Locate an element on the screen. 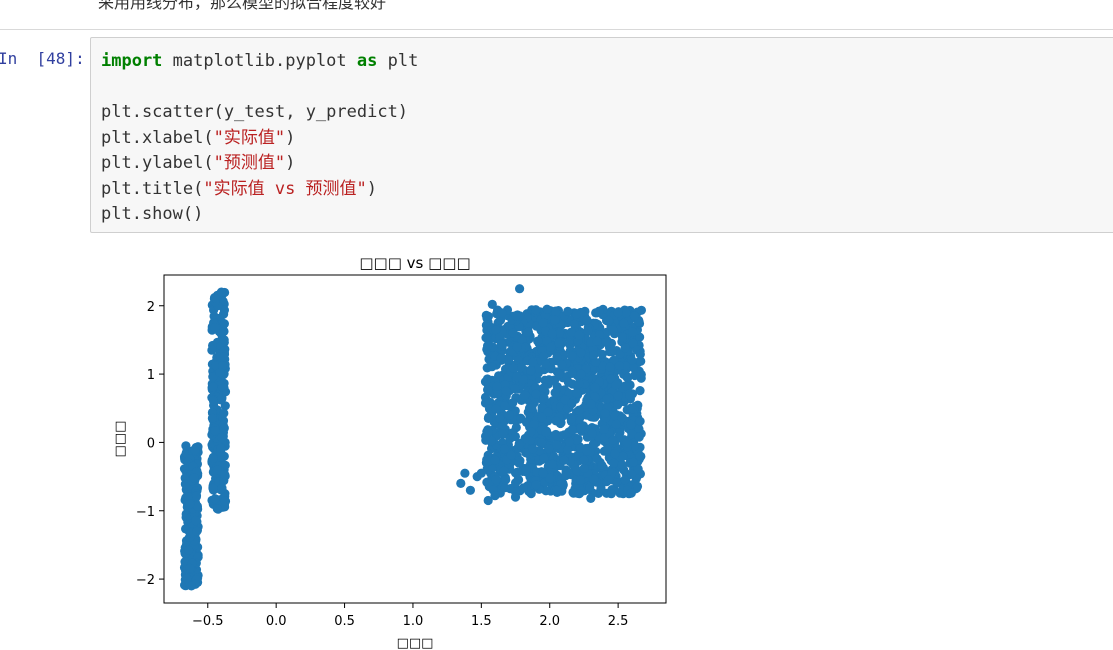 The height and width of the screenshot is (650, 1113). code-xlabel-string: "实际值" is located at coordinates (249, 137).